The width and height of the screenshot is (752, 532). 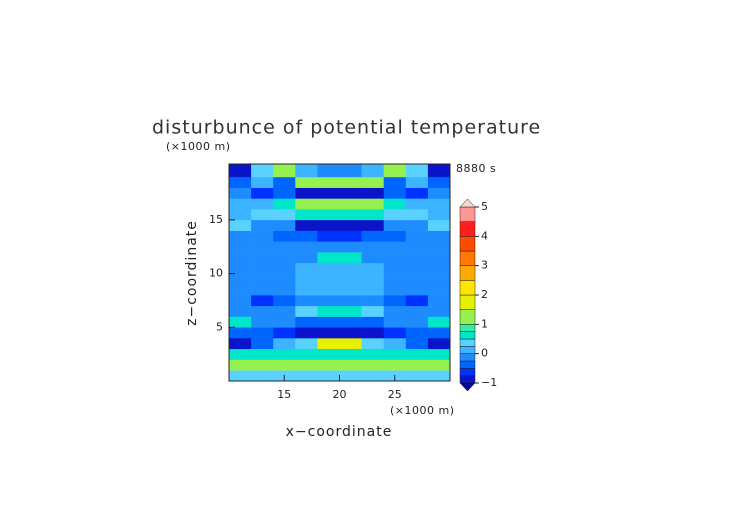 I want to click on y-tick-label: 5, so click(x=219, y=326).